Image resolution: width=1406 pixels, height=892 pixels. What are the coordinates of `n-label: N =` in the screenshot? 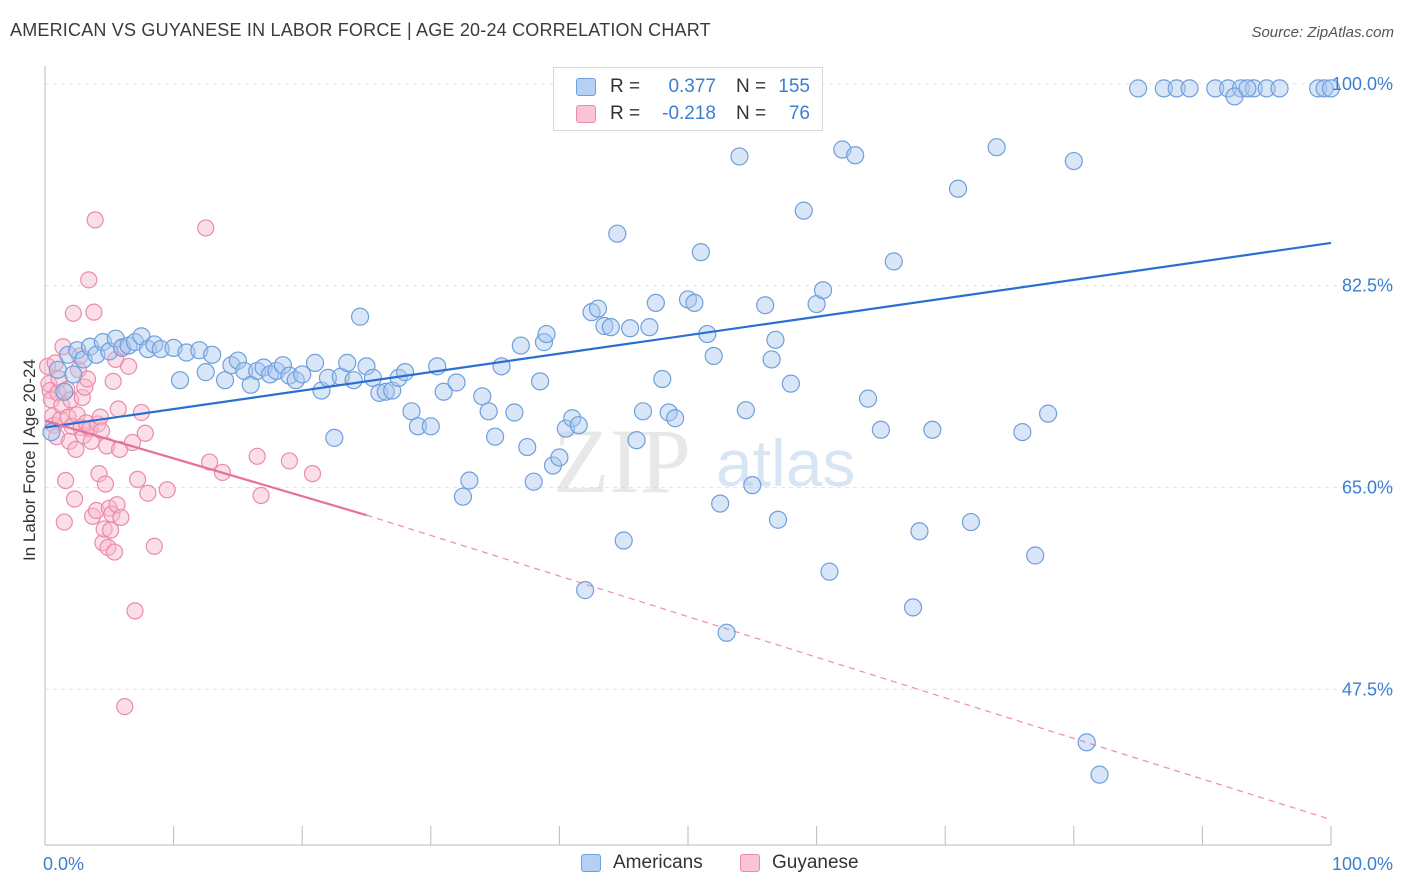 It's located at (751, 86).